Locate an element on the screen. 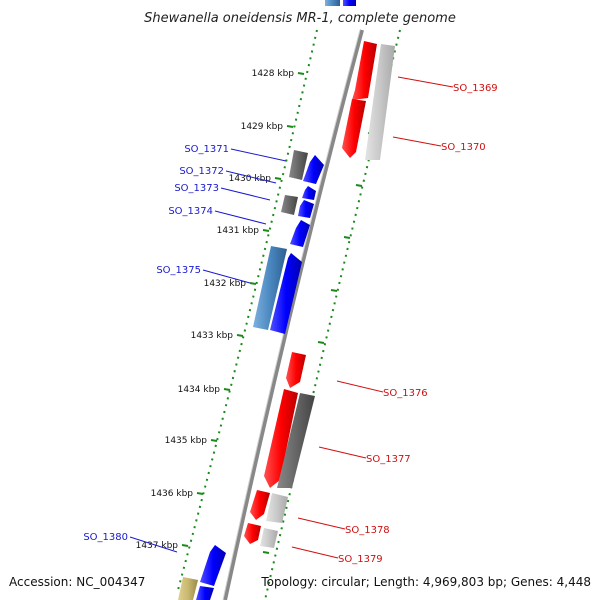 The height and width of the screenshot is (600, 600). tick-label: 1435 kbp is located at coordinates (186, 441).